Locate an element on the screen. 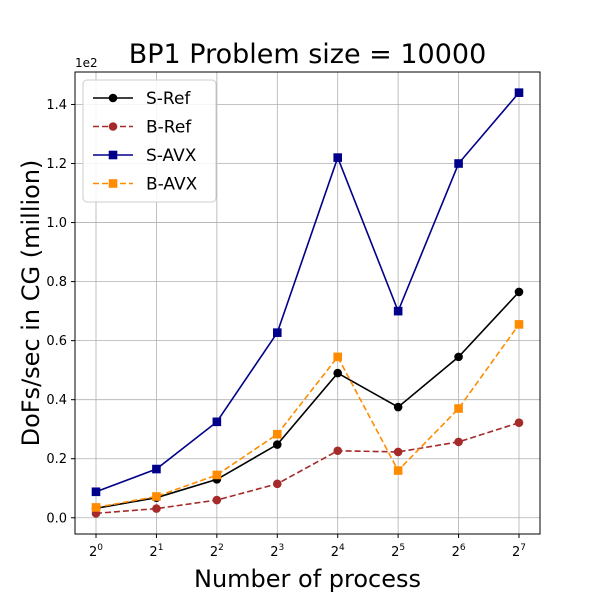 This screenshot has height=600, width=600. y-tick-label: 0.8 is located at coordinates (56, 282).